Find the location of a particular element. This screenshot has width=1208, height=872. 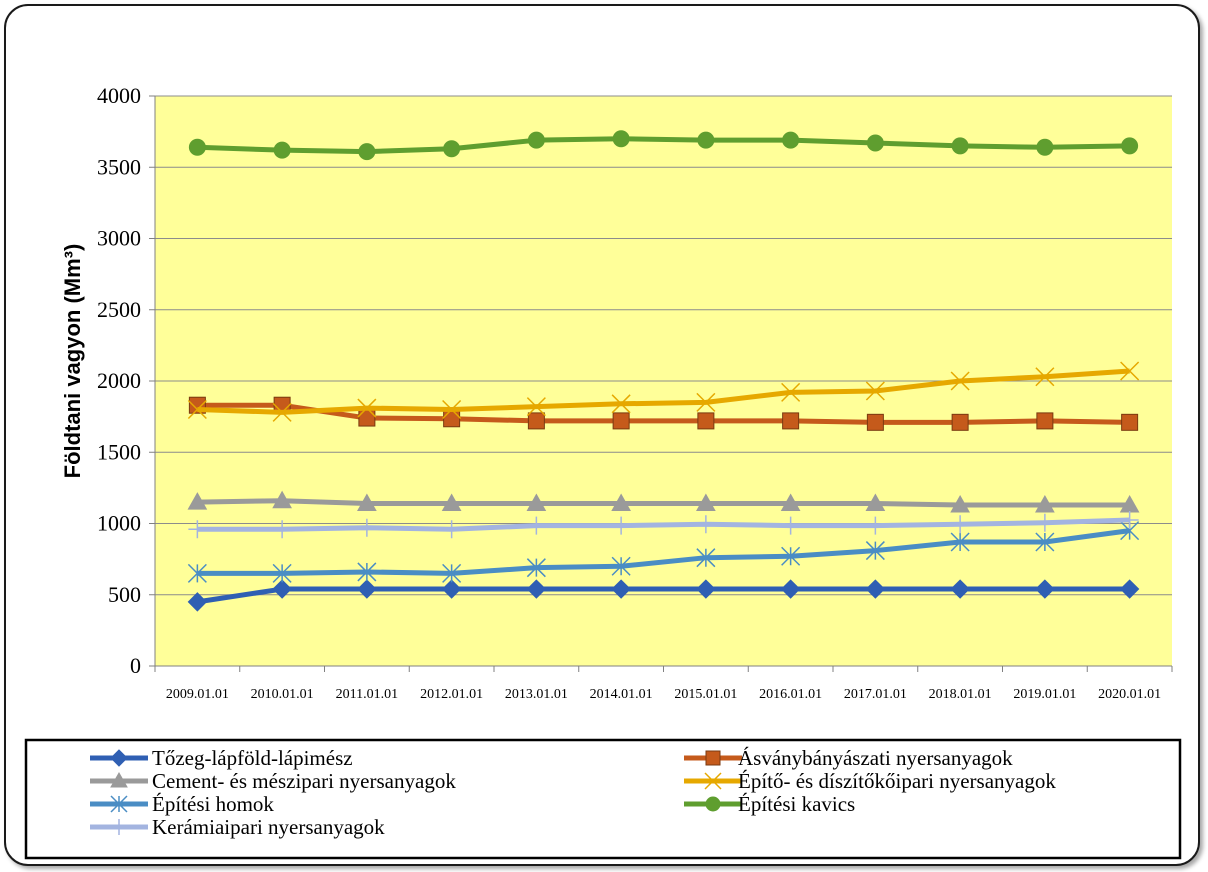

y-tick-label: 3500 is located at coordinates (119, 166).